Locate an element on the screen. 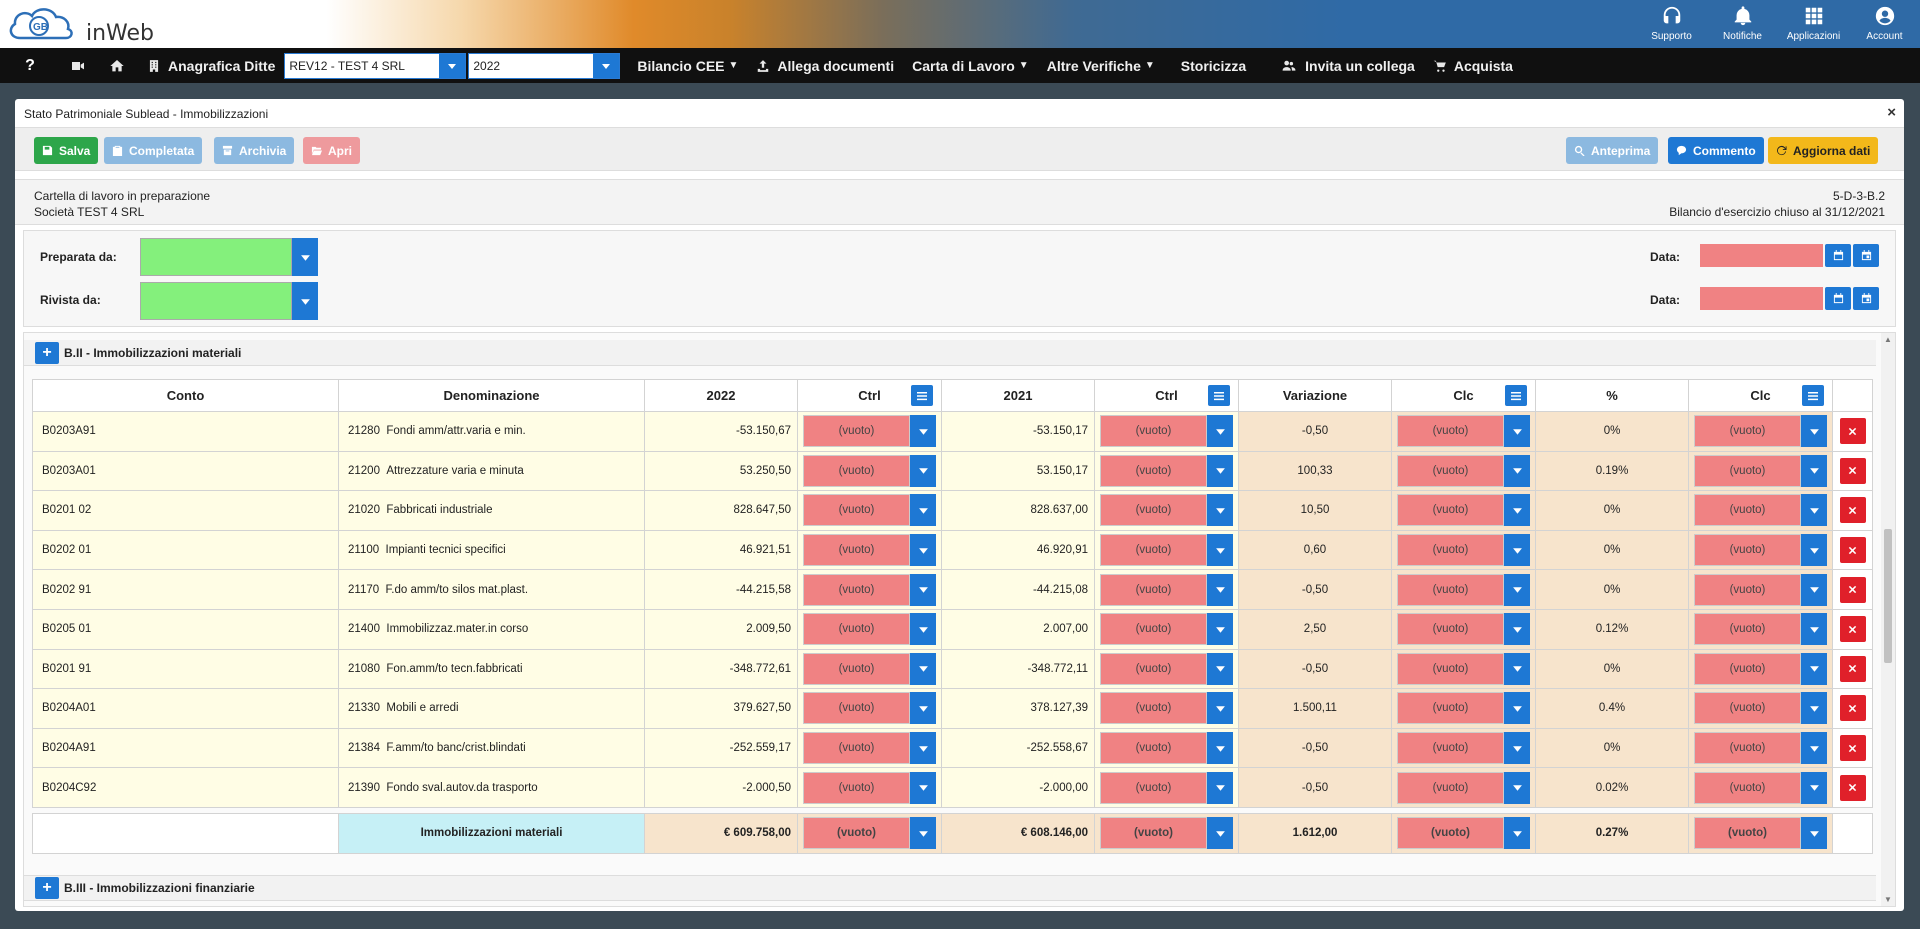 The height and width of the screenshot is (929, 1920). help-button: ? is located at coordinates (30, 65).